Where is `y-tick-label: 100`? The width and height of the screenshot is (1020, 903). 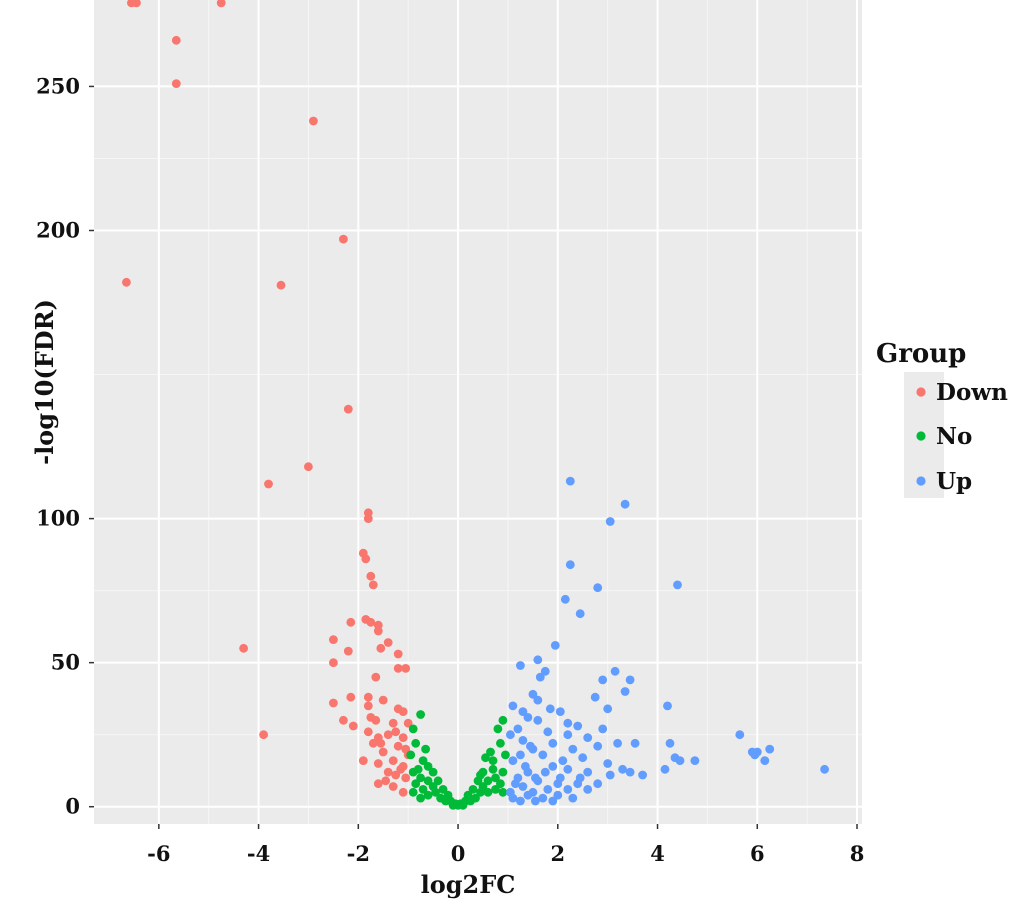 y-tick-label: 100 is located at coordinates (58, 518).